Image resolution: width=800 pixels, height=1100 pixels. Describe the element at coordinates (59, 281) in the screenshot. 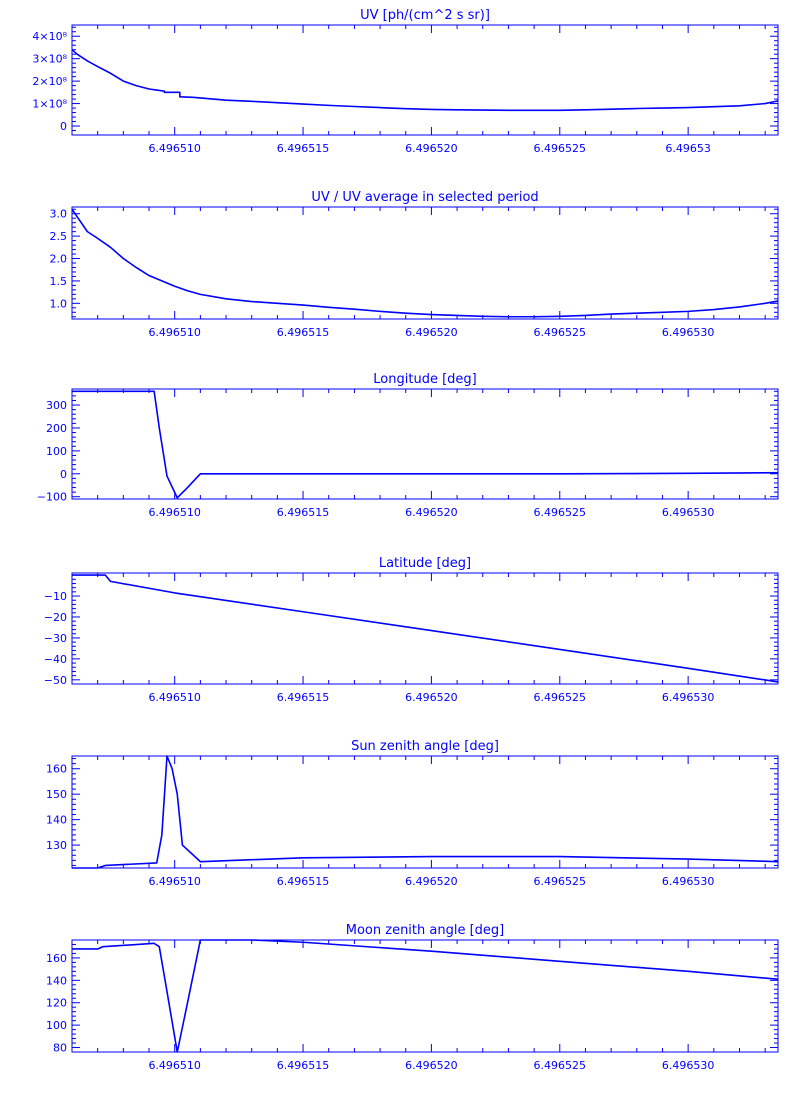

I see `y-tick-label: 1.5` at that location.